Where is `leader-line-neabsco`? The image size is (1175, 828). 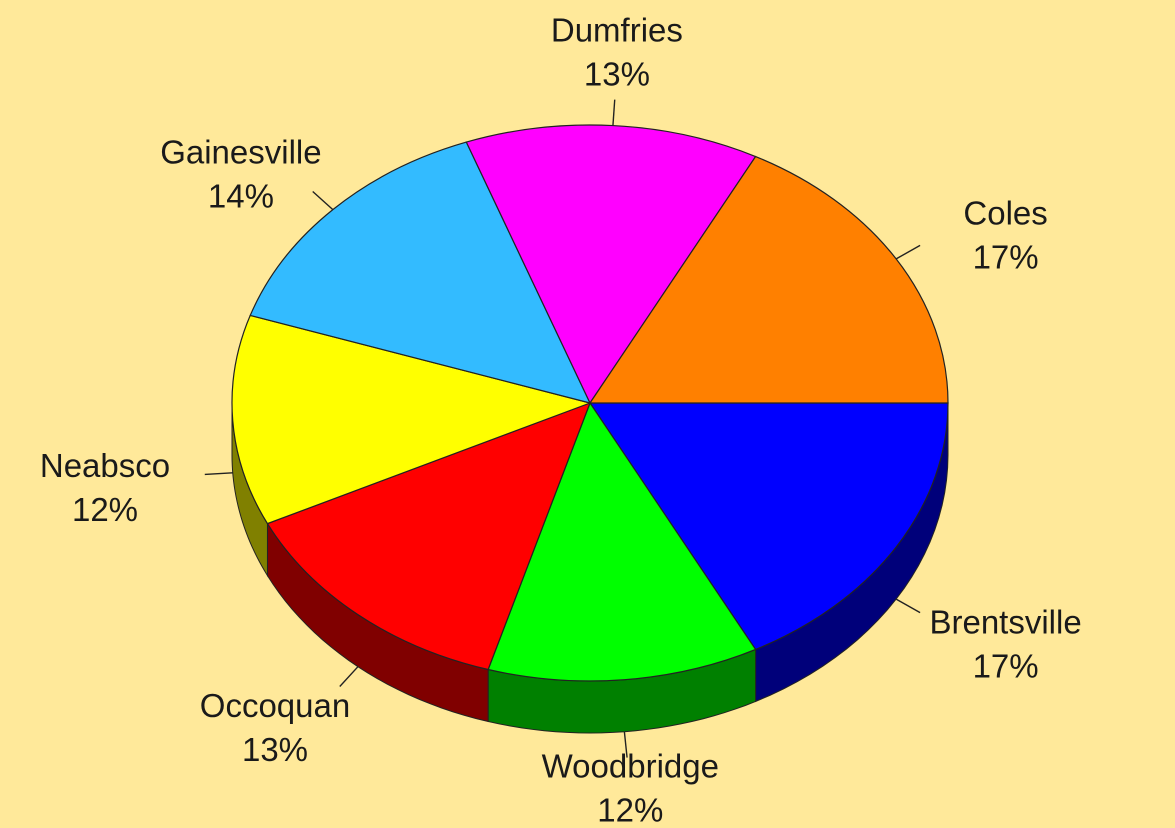
leader-line-neabsco is located at coordinates (219, 474).